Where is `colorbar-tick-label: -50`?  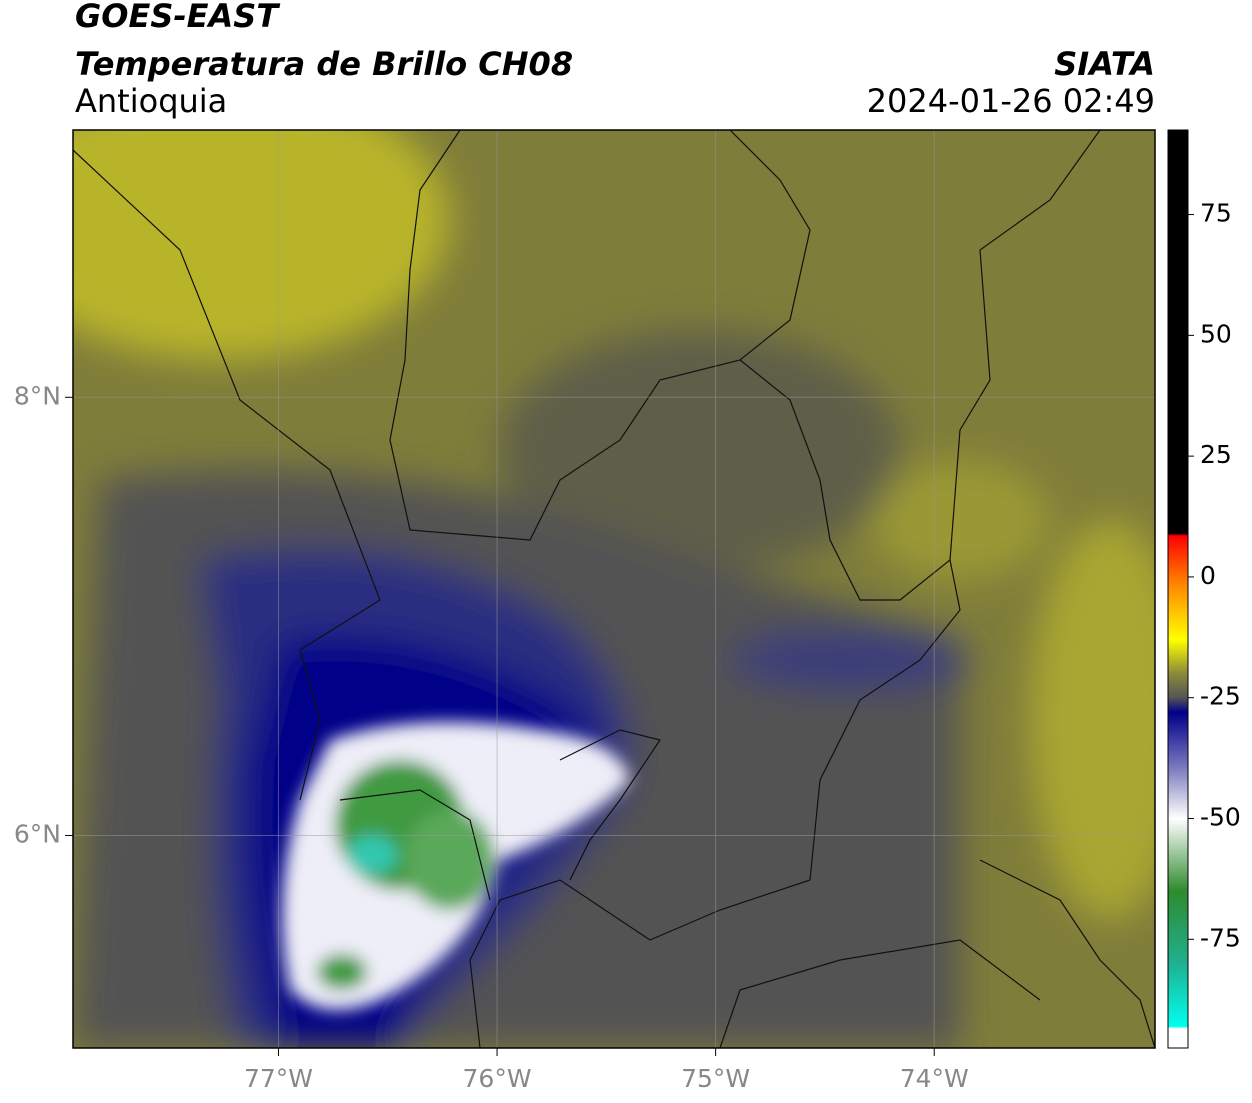
colorbar-tick-label: -50 is located at coordinates (1220, 817).